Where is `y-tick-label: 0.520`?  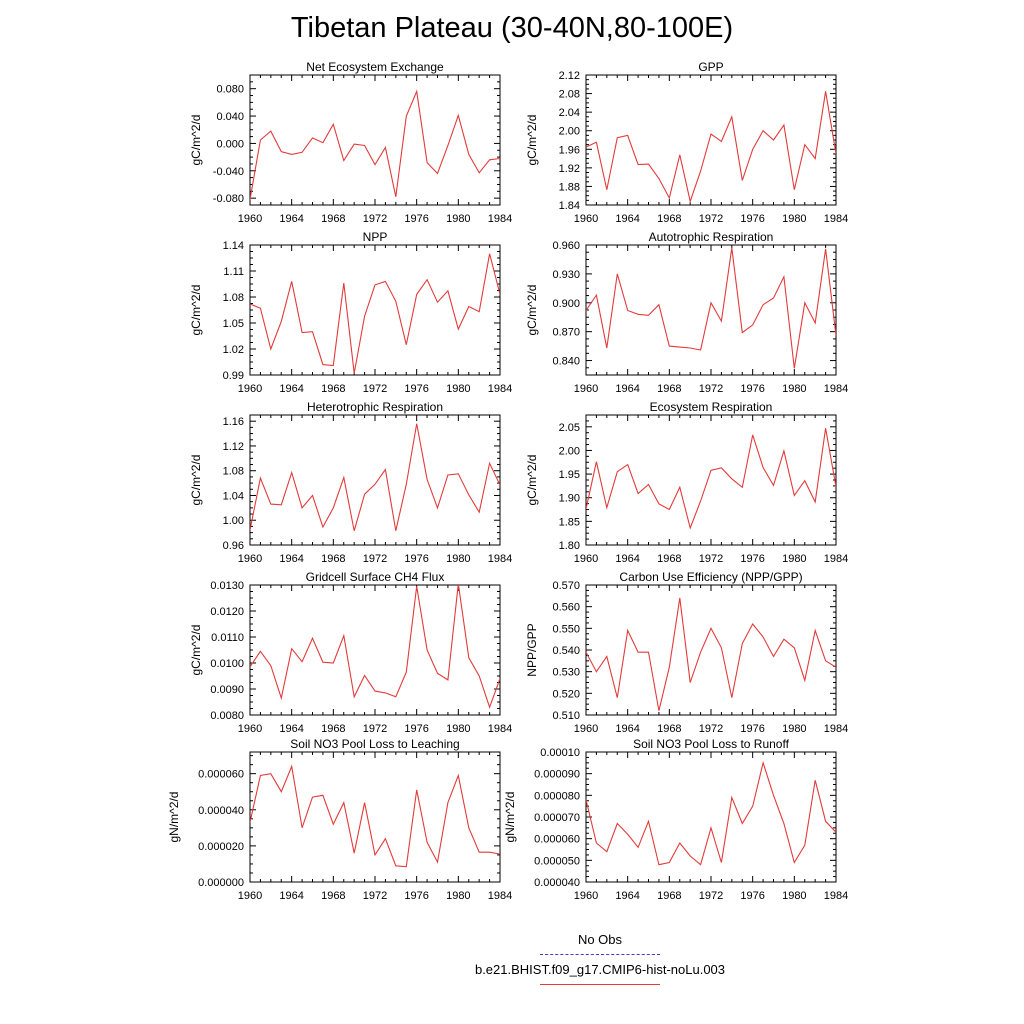 y-tick-label: 0.520 is located at coordinates (566, 694).